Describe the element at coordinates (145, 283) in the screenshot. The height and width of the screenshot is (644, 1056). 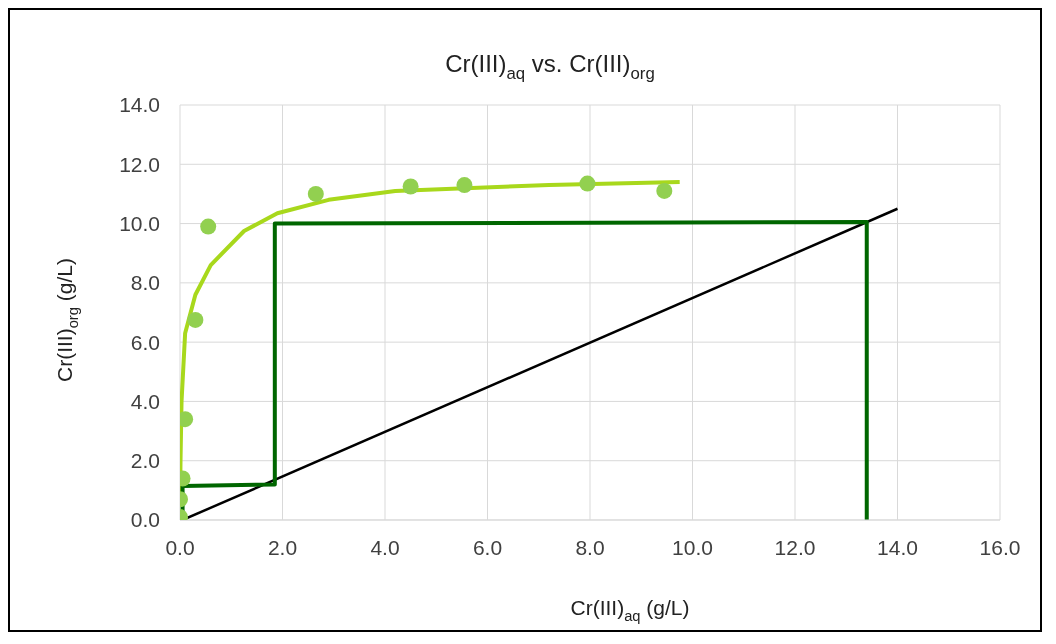
I see `y-tick-label: 8.0` at that location.